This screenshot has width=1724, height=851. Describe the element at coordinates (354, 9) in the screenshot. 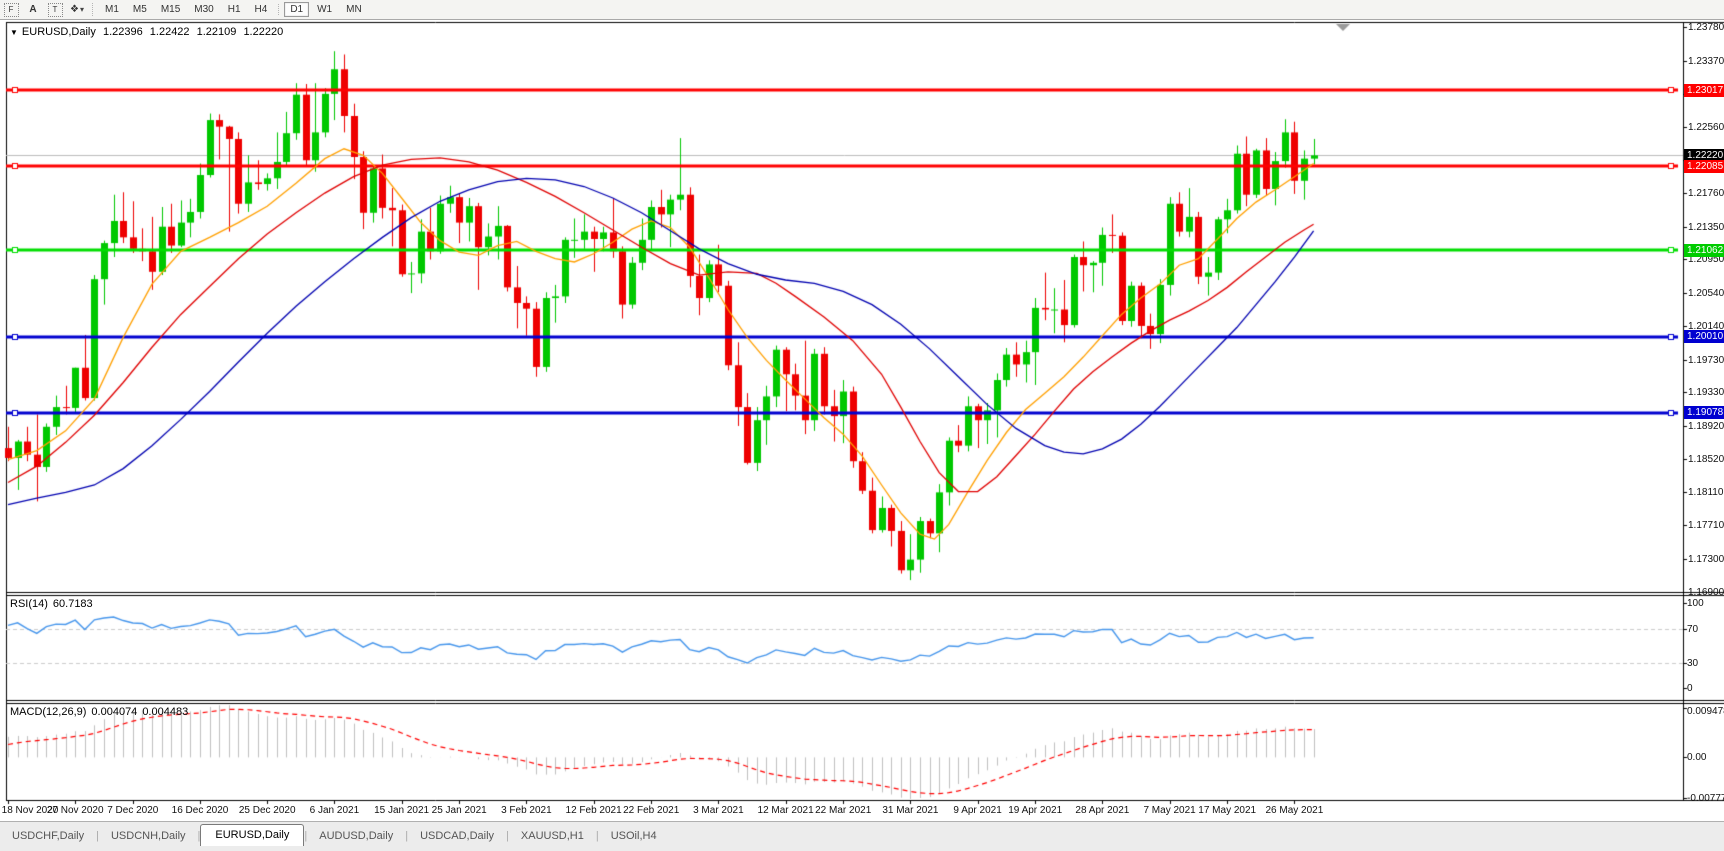

I see `timeframe-button-mn: MN` at that location.